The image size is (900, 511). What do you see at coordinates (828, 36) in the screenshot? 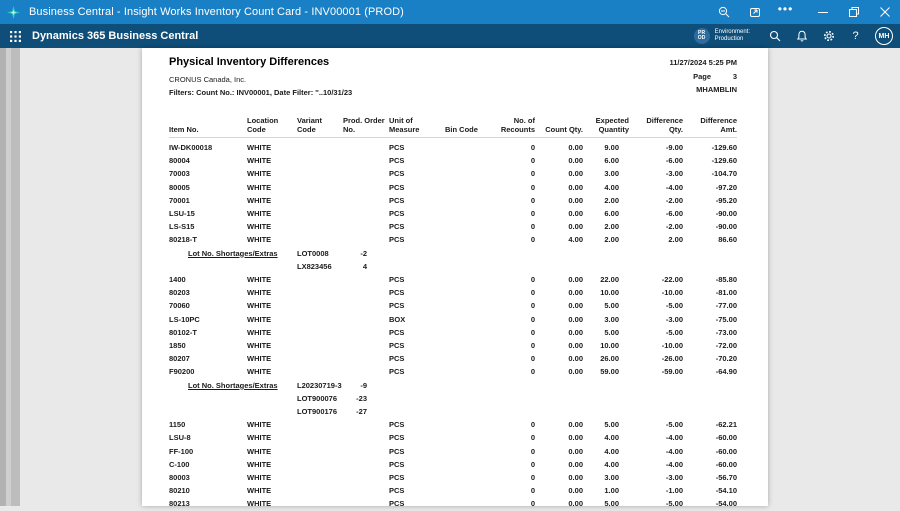
I see `settings-gear-icon` at bounding box center [828, 36].